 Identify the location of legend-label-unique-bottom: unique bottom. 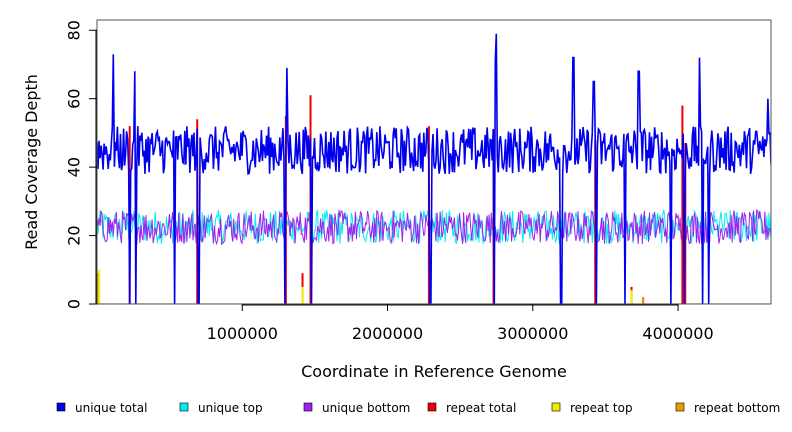
(366, 408).